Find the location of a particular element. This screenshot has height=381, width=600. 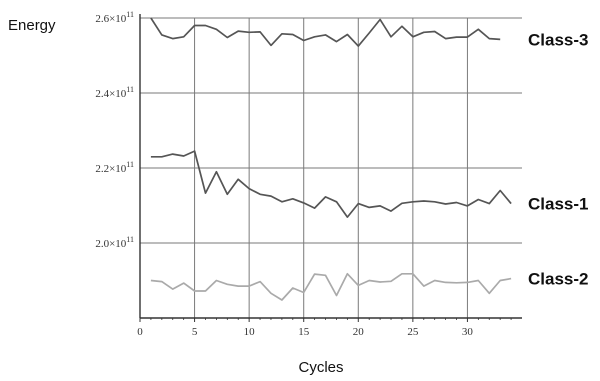

x-tick-label: 5 is located at coordinates (195, 332).